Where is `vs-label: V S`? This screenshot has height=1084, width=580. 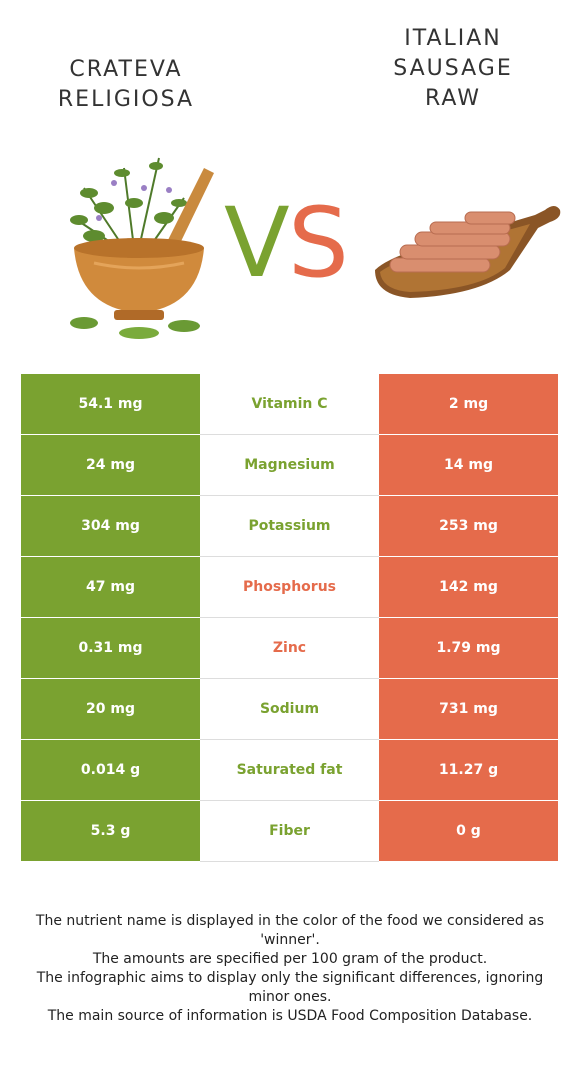
vs-label: V S is located at coordinates (287, 243).